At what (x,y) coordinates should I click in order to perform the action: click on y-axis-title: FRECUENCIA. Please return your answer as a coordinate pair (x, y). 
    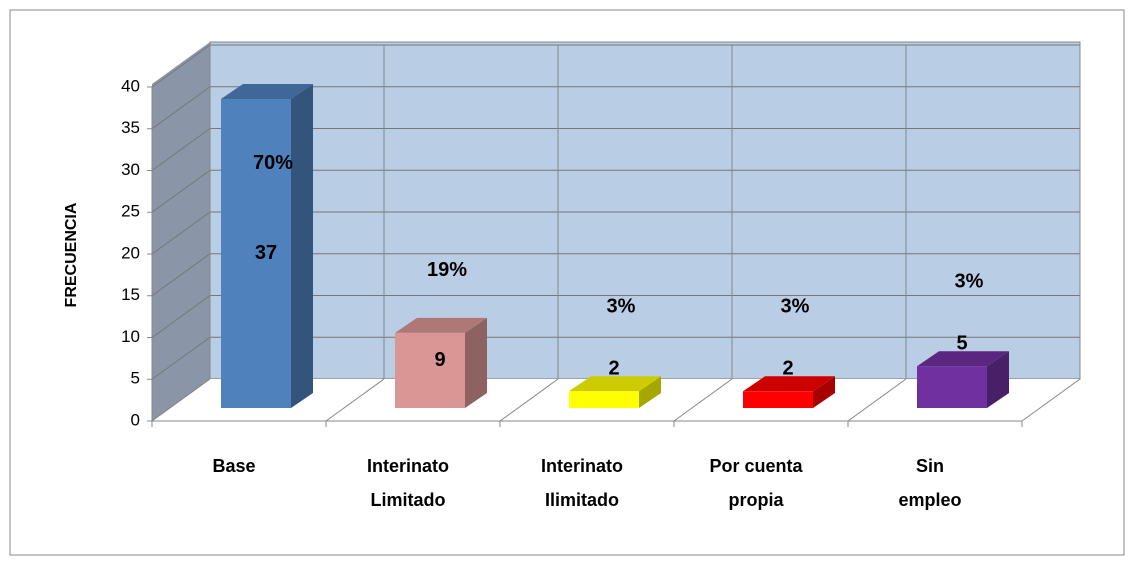
    Looking at the image, I should click on (71, 254).